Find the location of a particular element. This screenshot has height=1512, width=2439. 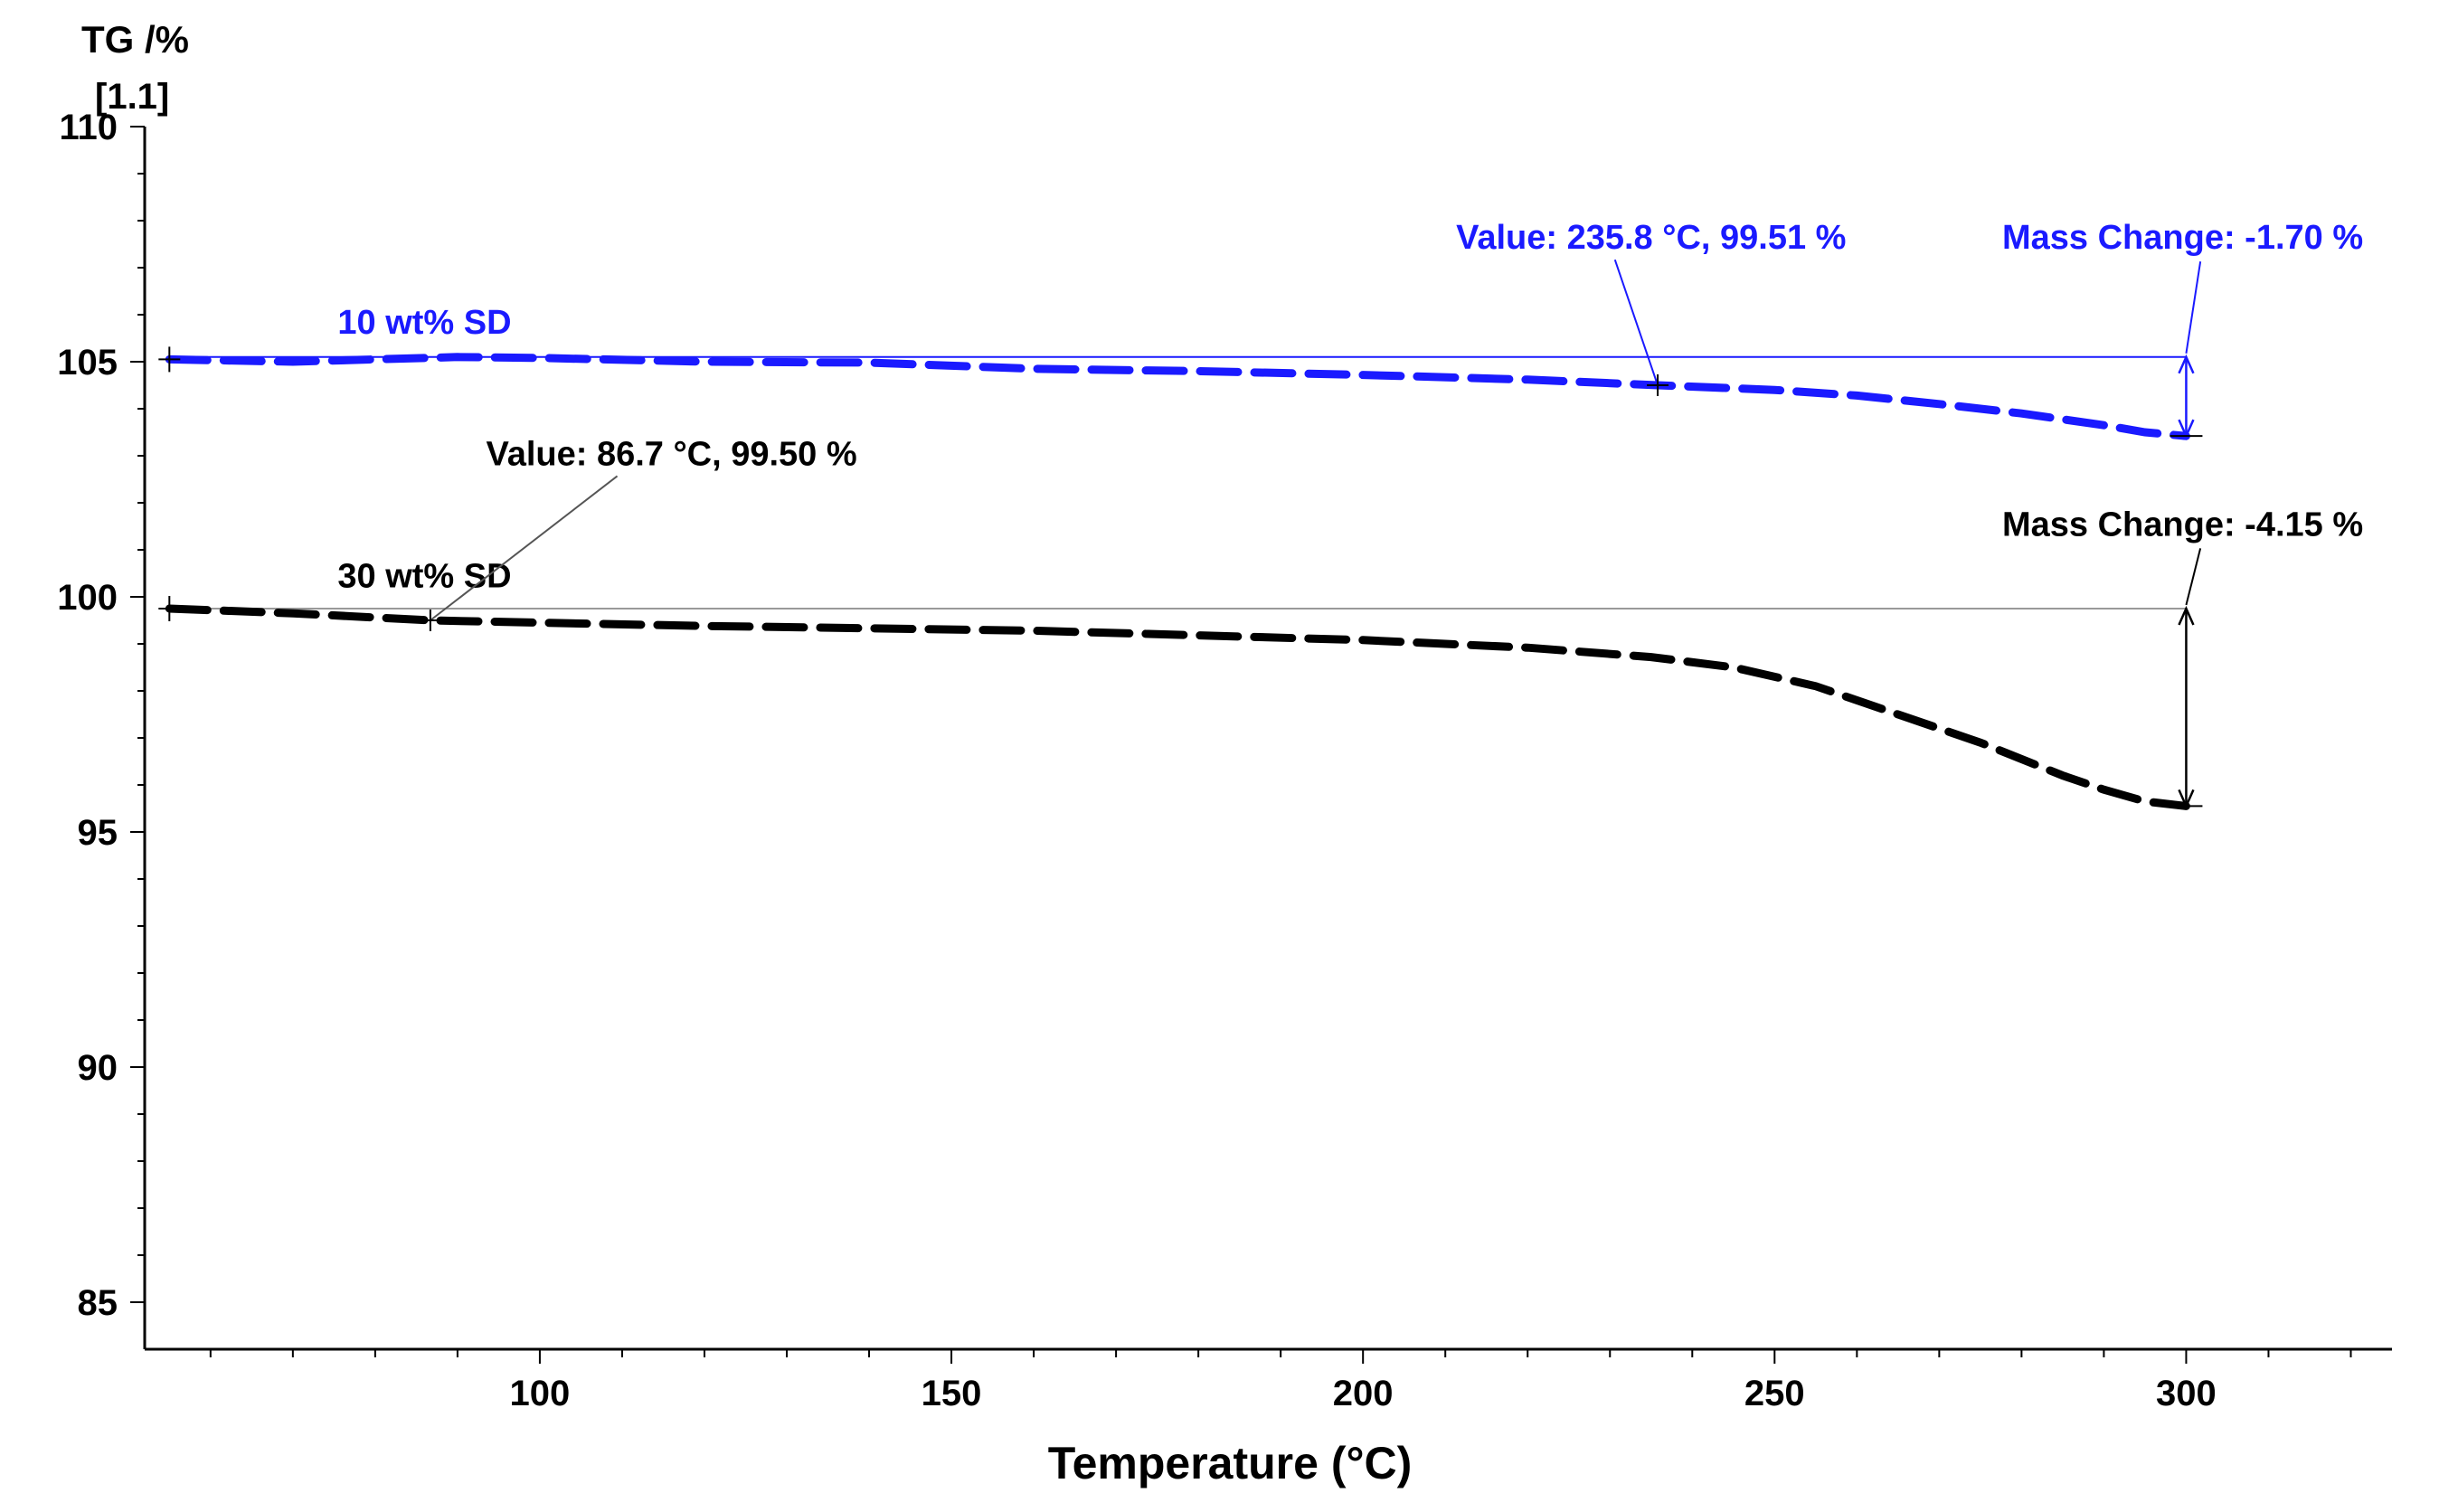

x-axis-title: Temperature (°C) is located at coordinates (1230, 1463).